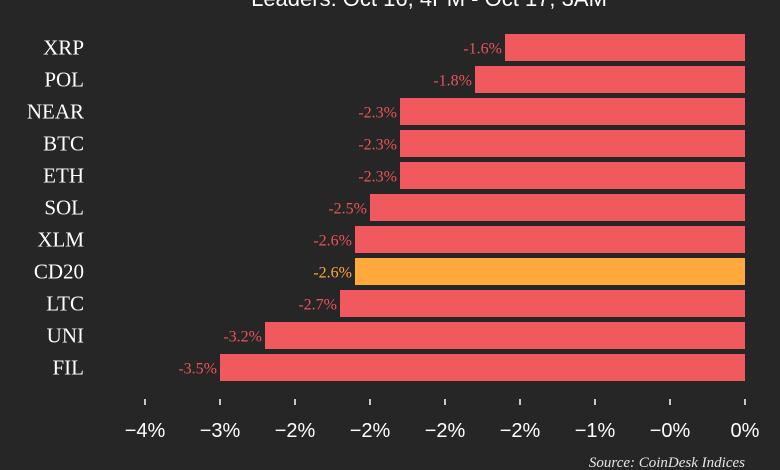 The image size is (780, 470). I want to click on bar-ltc, so click(542, 303).